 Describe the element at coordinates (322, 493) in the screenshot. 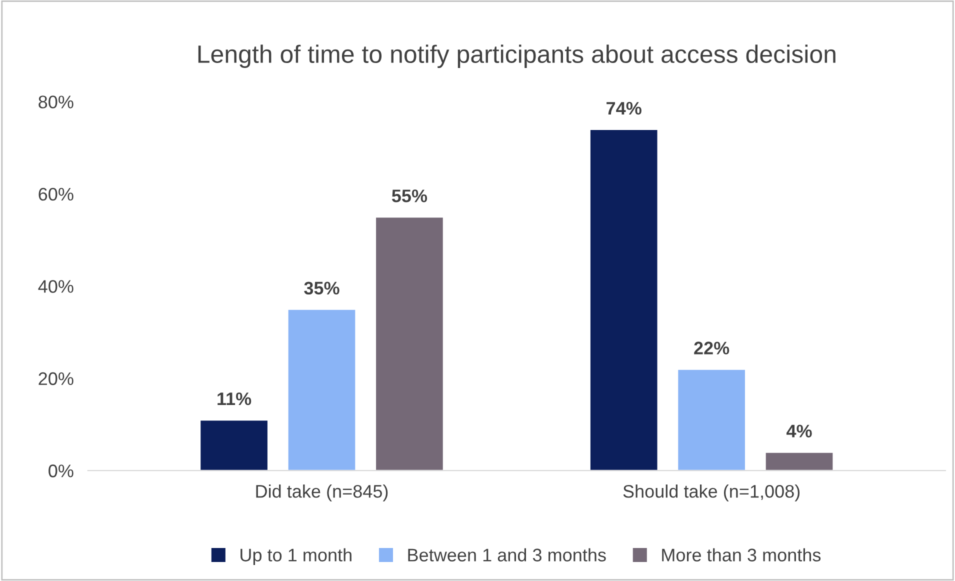

I see `x-tick-label: Did take (n=845)` at that location.